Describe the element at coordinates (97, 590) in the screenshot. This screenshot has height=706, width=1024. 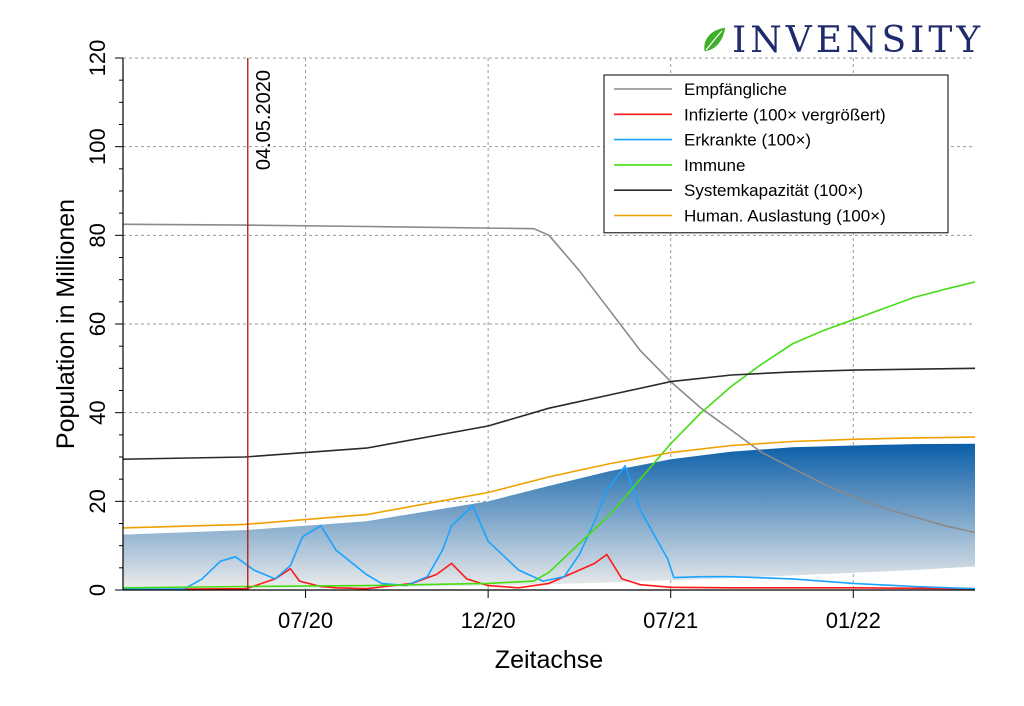
I see `y-tick-label: 0` at that location.